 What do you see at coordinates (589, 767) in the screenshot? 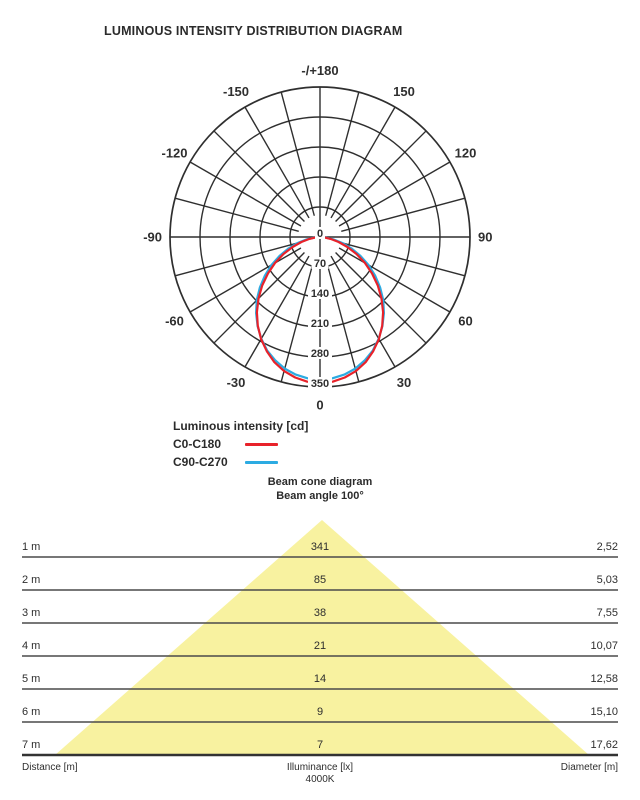
I see `footer-diameter-label: Diameter [m]` at bounding box center [589, 767].